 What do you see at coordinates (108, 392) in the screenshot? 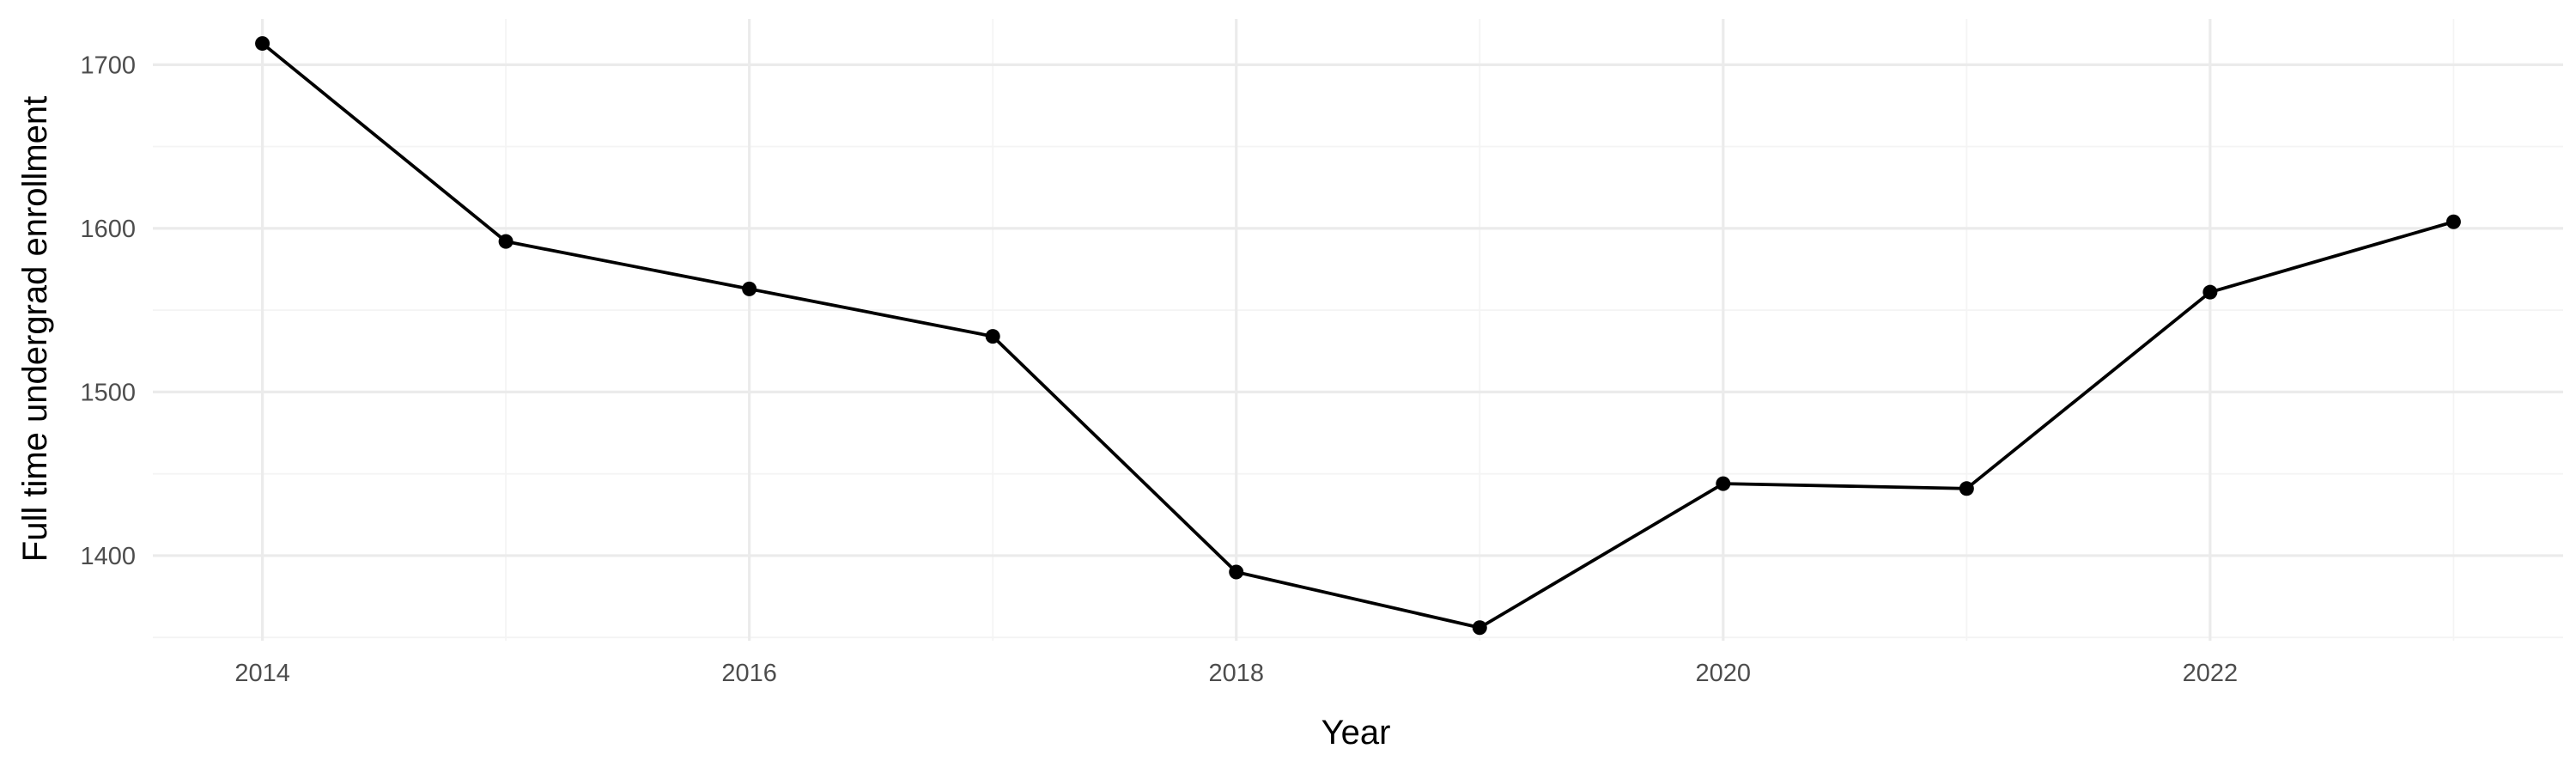
I see `y-tick-label: 1500` at bounding box center [108, 392].